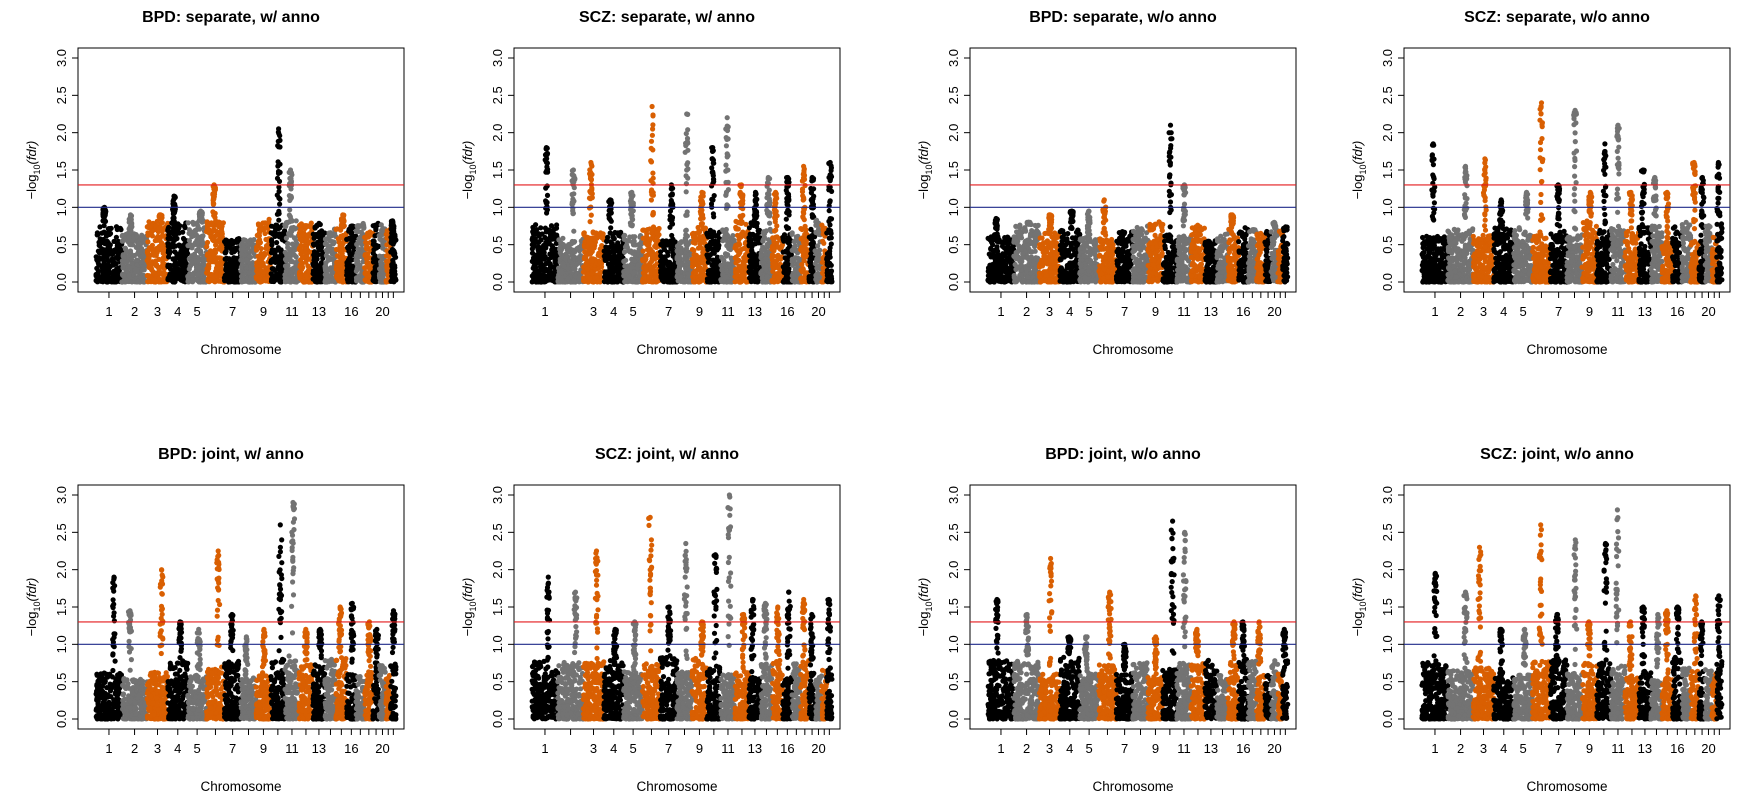  I want to click on x-tick-label: 7, so click(668, 311).